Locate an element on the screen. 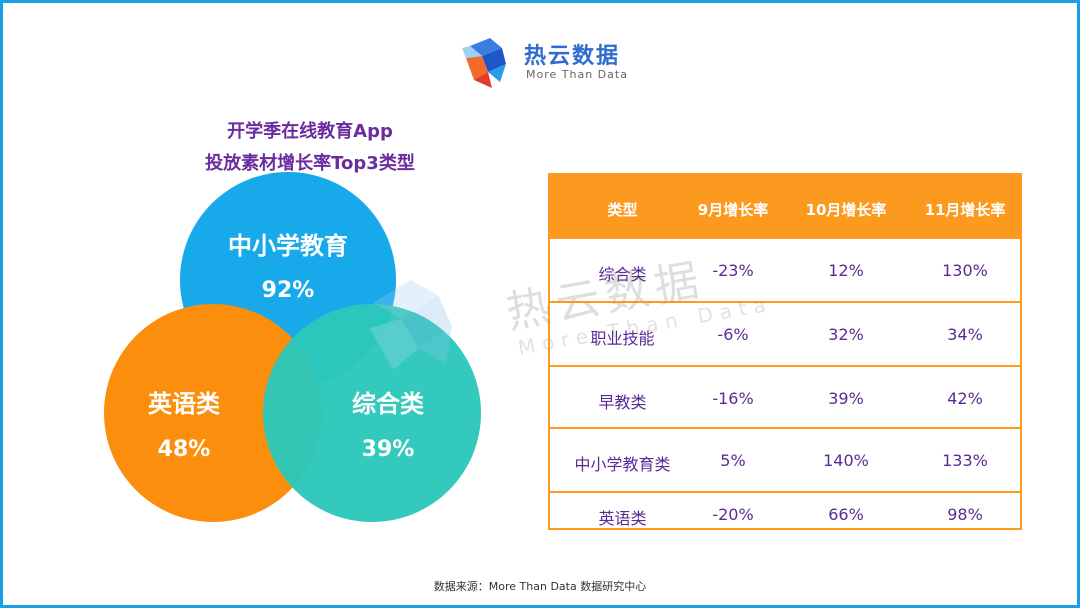  table-header-cell: 10月增长率 is located at coordinates (846, 210).